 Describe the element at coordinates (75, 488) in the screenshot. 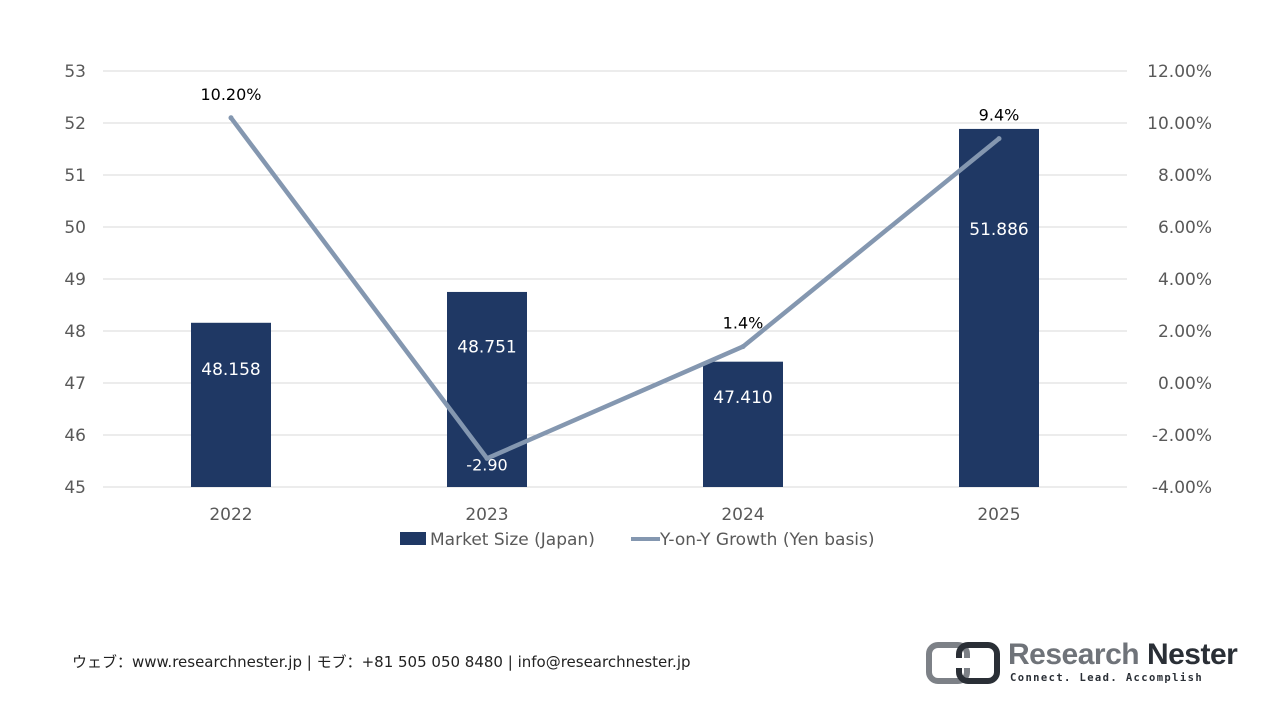

I see `left-axis-tick-label: 45` at that location.